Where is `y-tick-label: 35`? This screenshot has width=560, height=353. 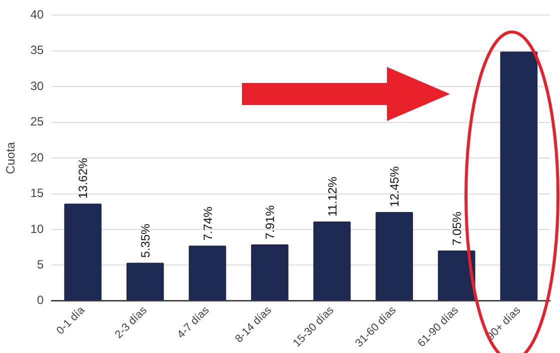 y-tick-label: 35 is located at coordinates (37, 50).